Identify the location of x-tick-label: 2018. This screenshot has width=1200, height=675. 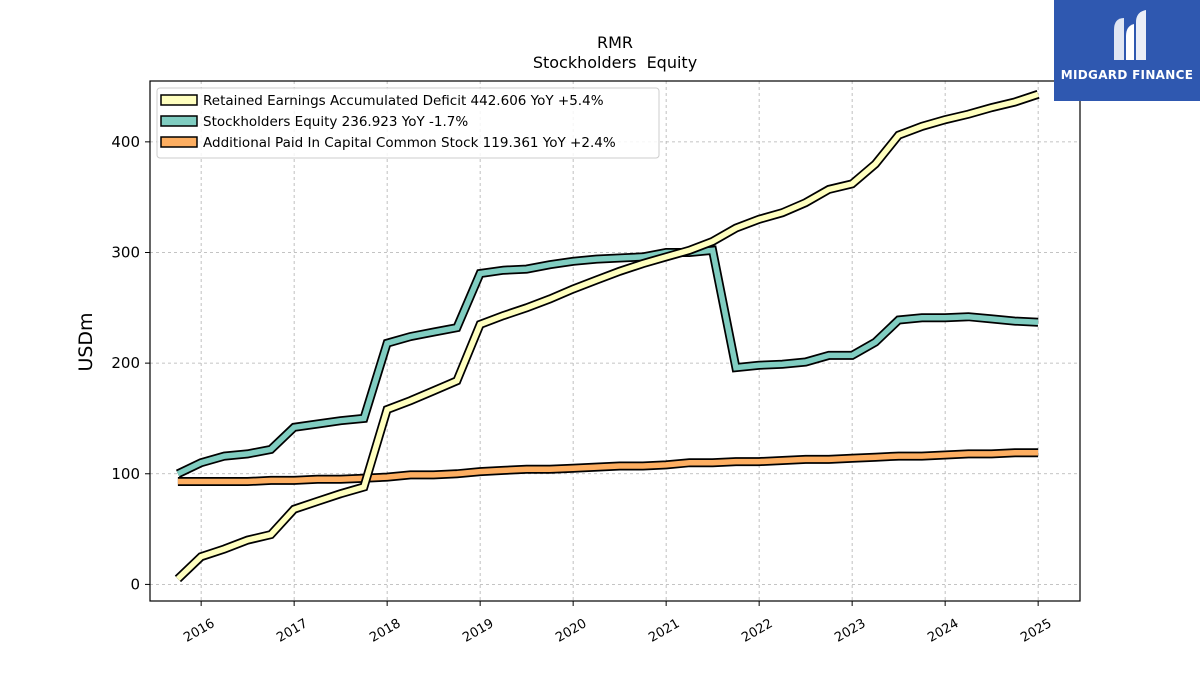
(385, 631).